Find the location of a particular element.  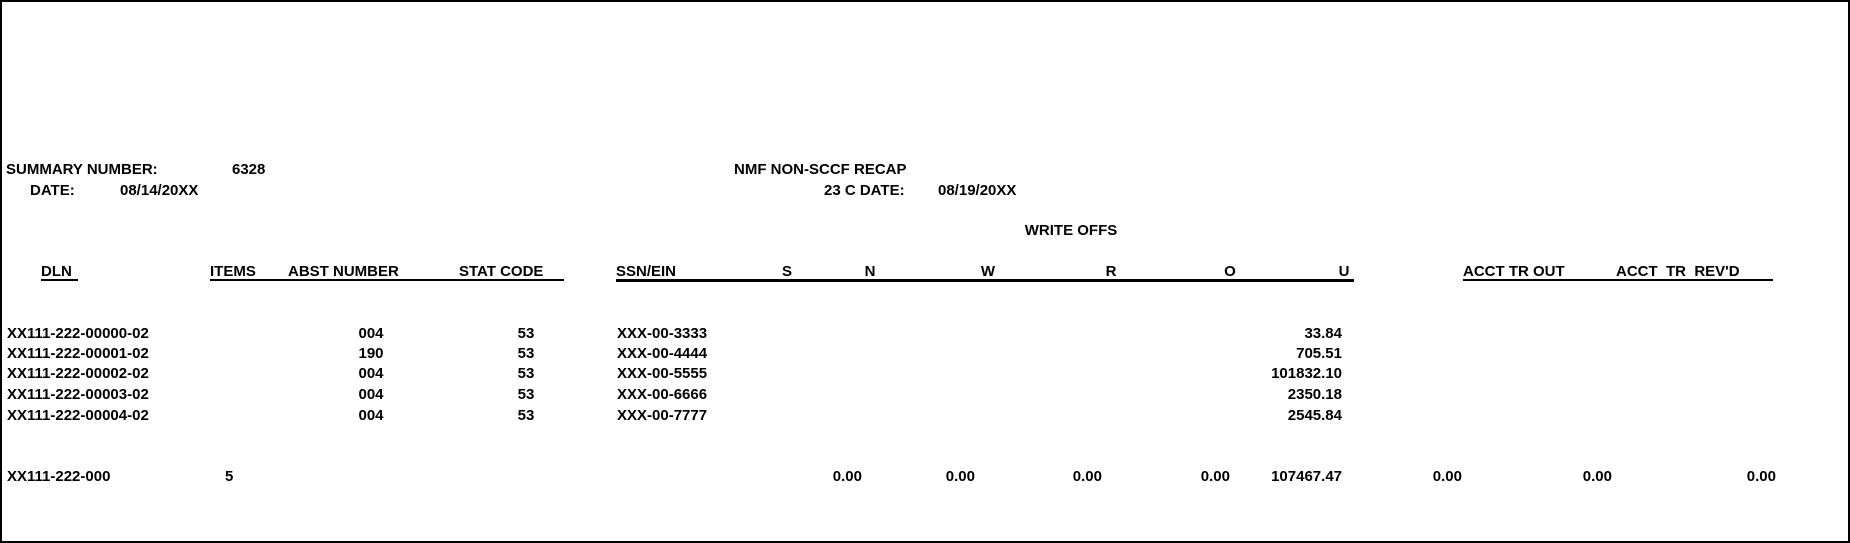

date-label: DATE: is located at coordinates (52, 190).